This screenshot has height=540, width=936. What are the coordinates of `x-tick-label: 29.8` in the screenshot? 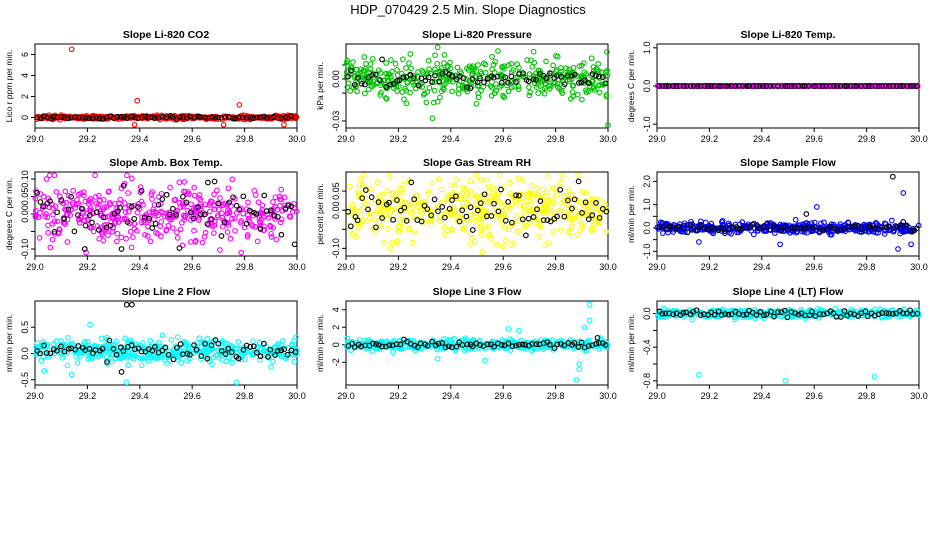 It's located at (245, 139).